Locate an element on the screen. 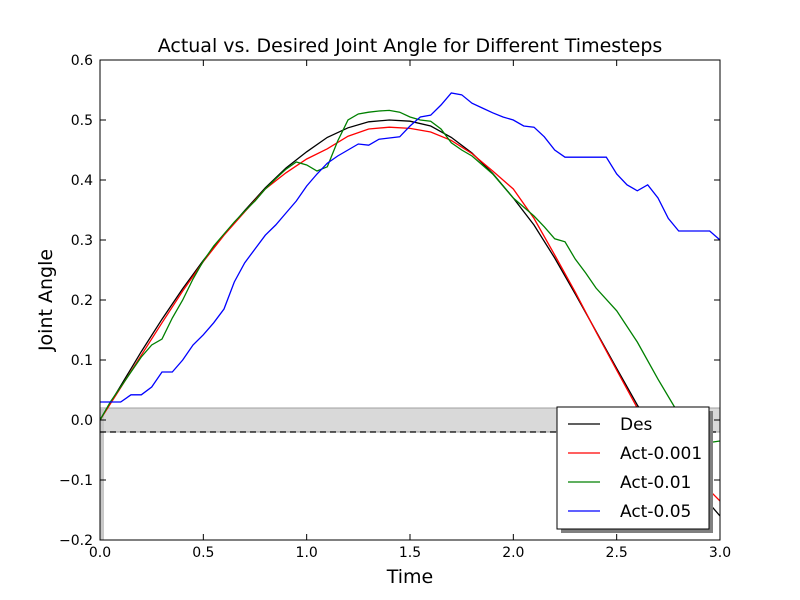 The height and width of the screenshot is (600, 800). y-axis-label: Joint Angle is located at coordinates (46, 300).